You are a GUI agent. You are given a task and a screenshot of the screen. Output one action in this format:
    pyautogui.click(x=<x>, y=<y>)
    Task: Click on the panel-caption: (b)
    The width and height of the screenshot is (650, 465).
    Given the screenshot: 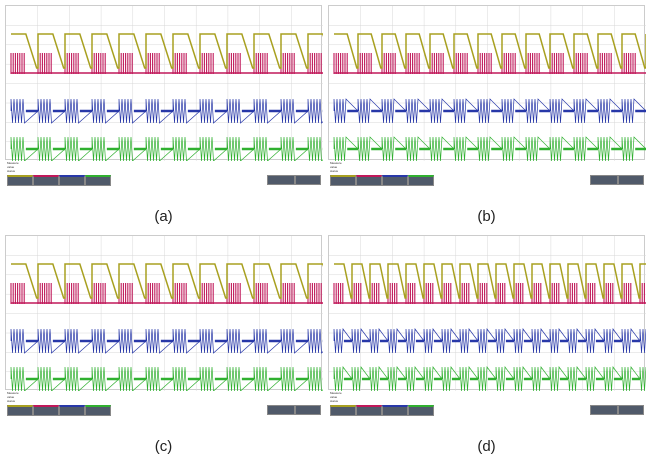 What is the action you would take?
    pyautogui.click(x=486, y=216)
    